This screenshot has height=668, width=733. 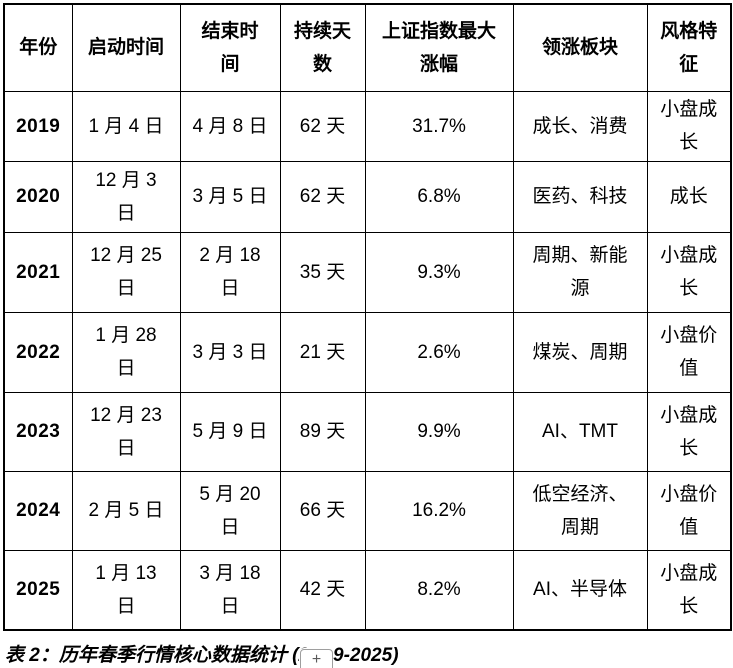 I want to click on col-header-days: 持续天 数, so click(x=322, y=47).